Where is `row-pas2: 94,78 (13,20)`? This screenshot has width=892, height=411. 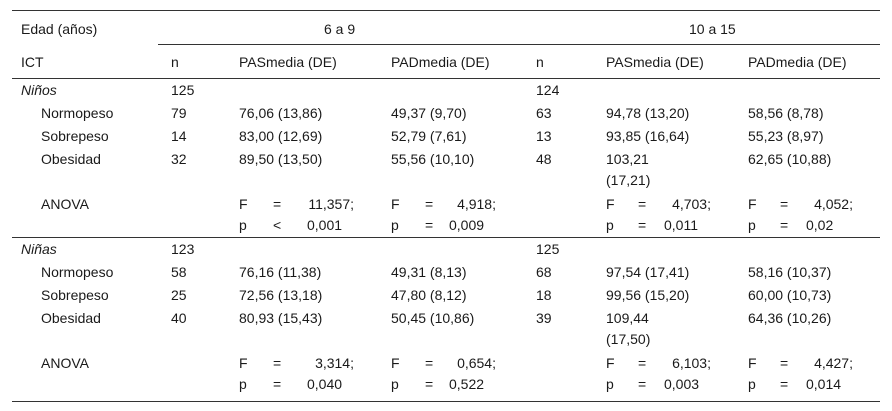 row-pas2: 94,78 (13,20) is located at coordinates (648, 113).